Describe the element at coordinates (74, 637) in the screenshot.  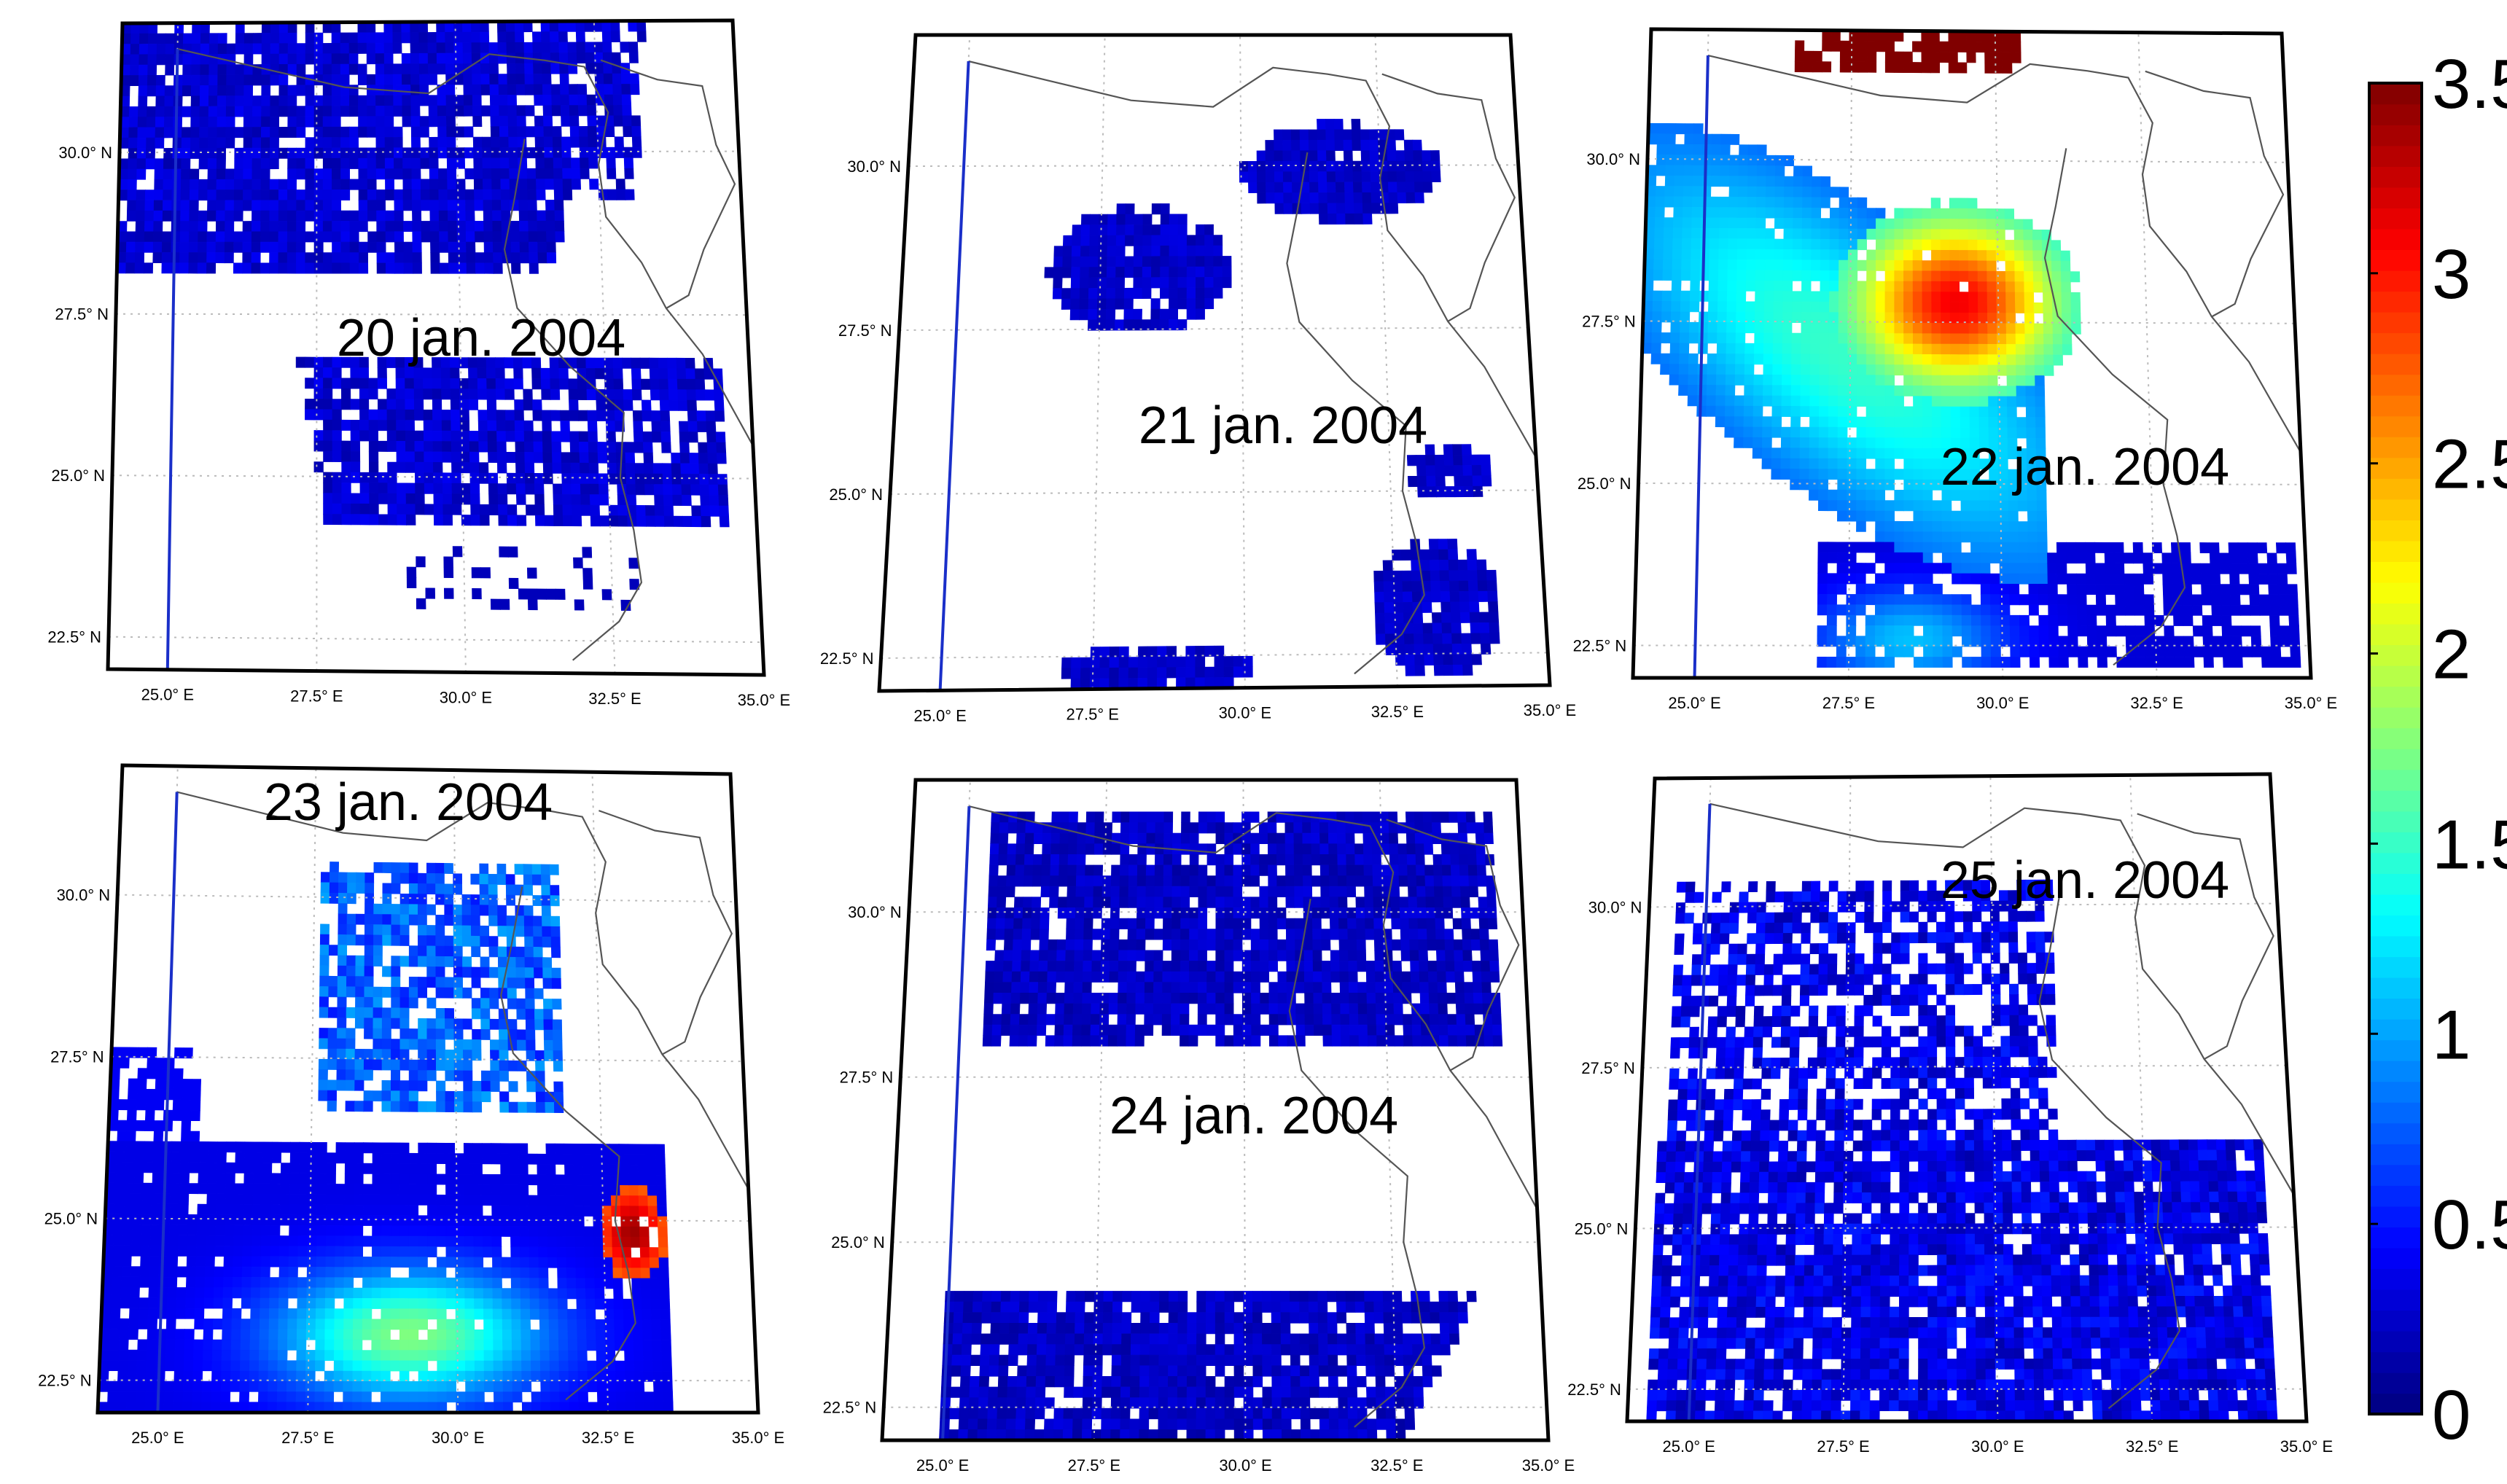
I see `lat-tick-label: 22.5° N` at that location.